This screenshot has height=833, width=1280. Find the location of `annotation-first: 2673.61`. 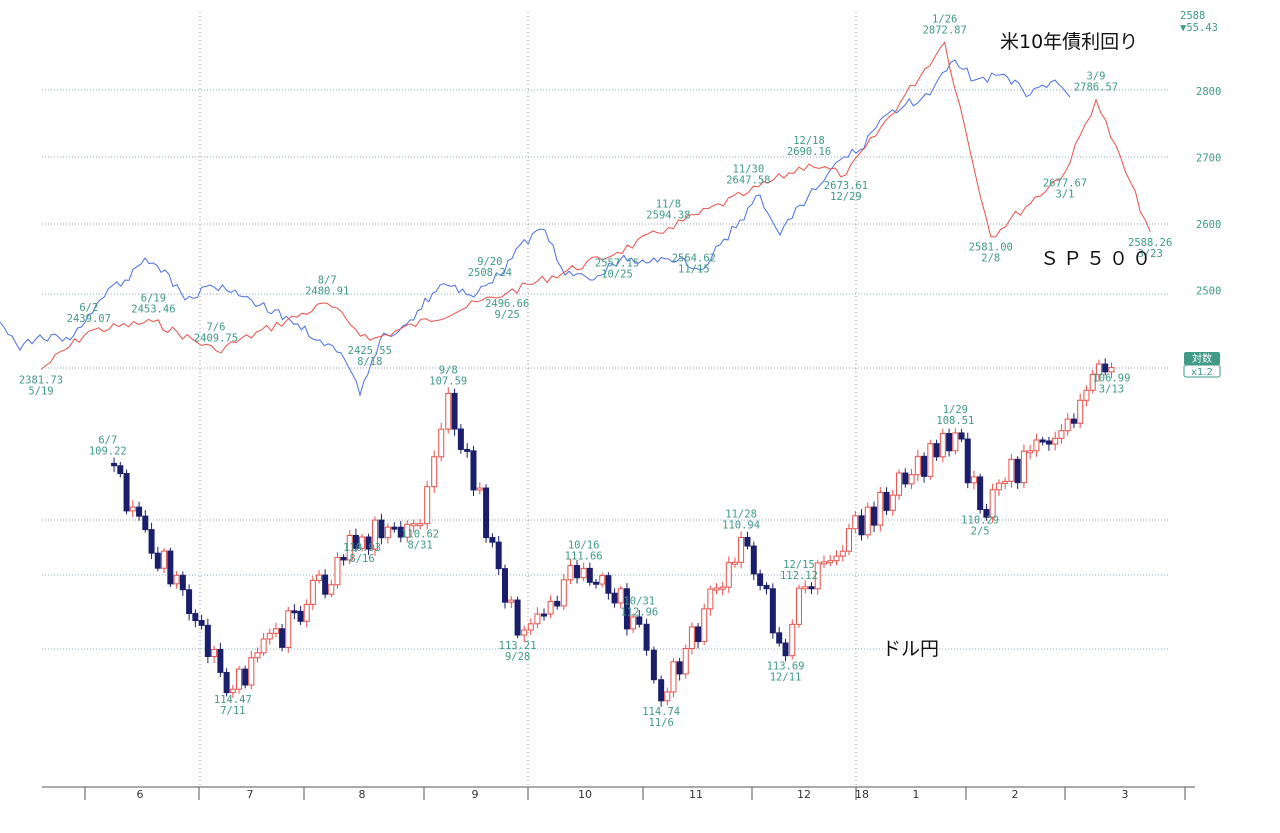

annotation-first: 2673.61 is located at coordinates (846, 186).